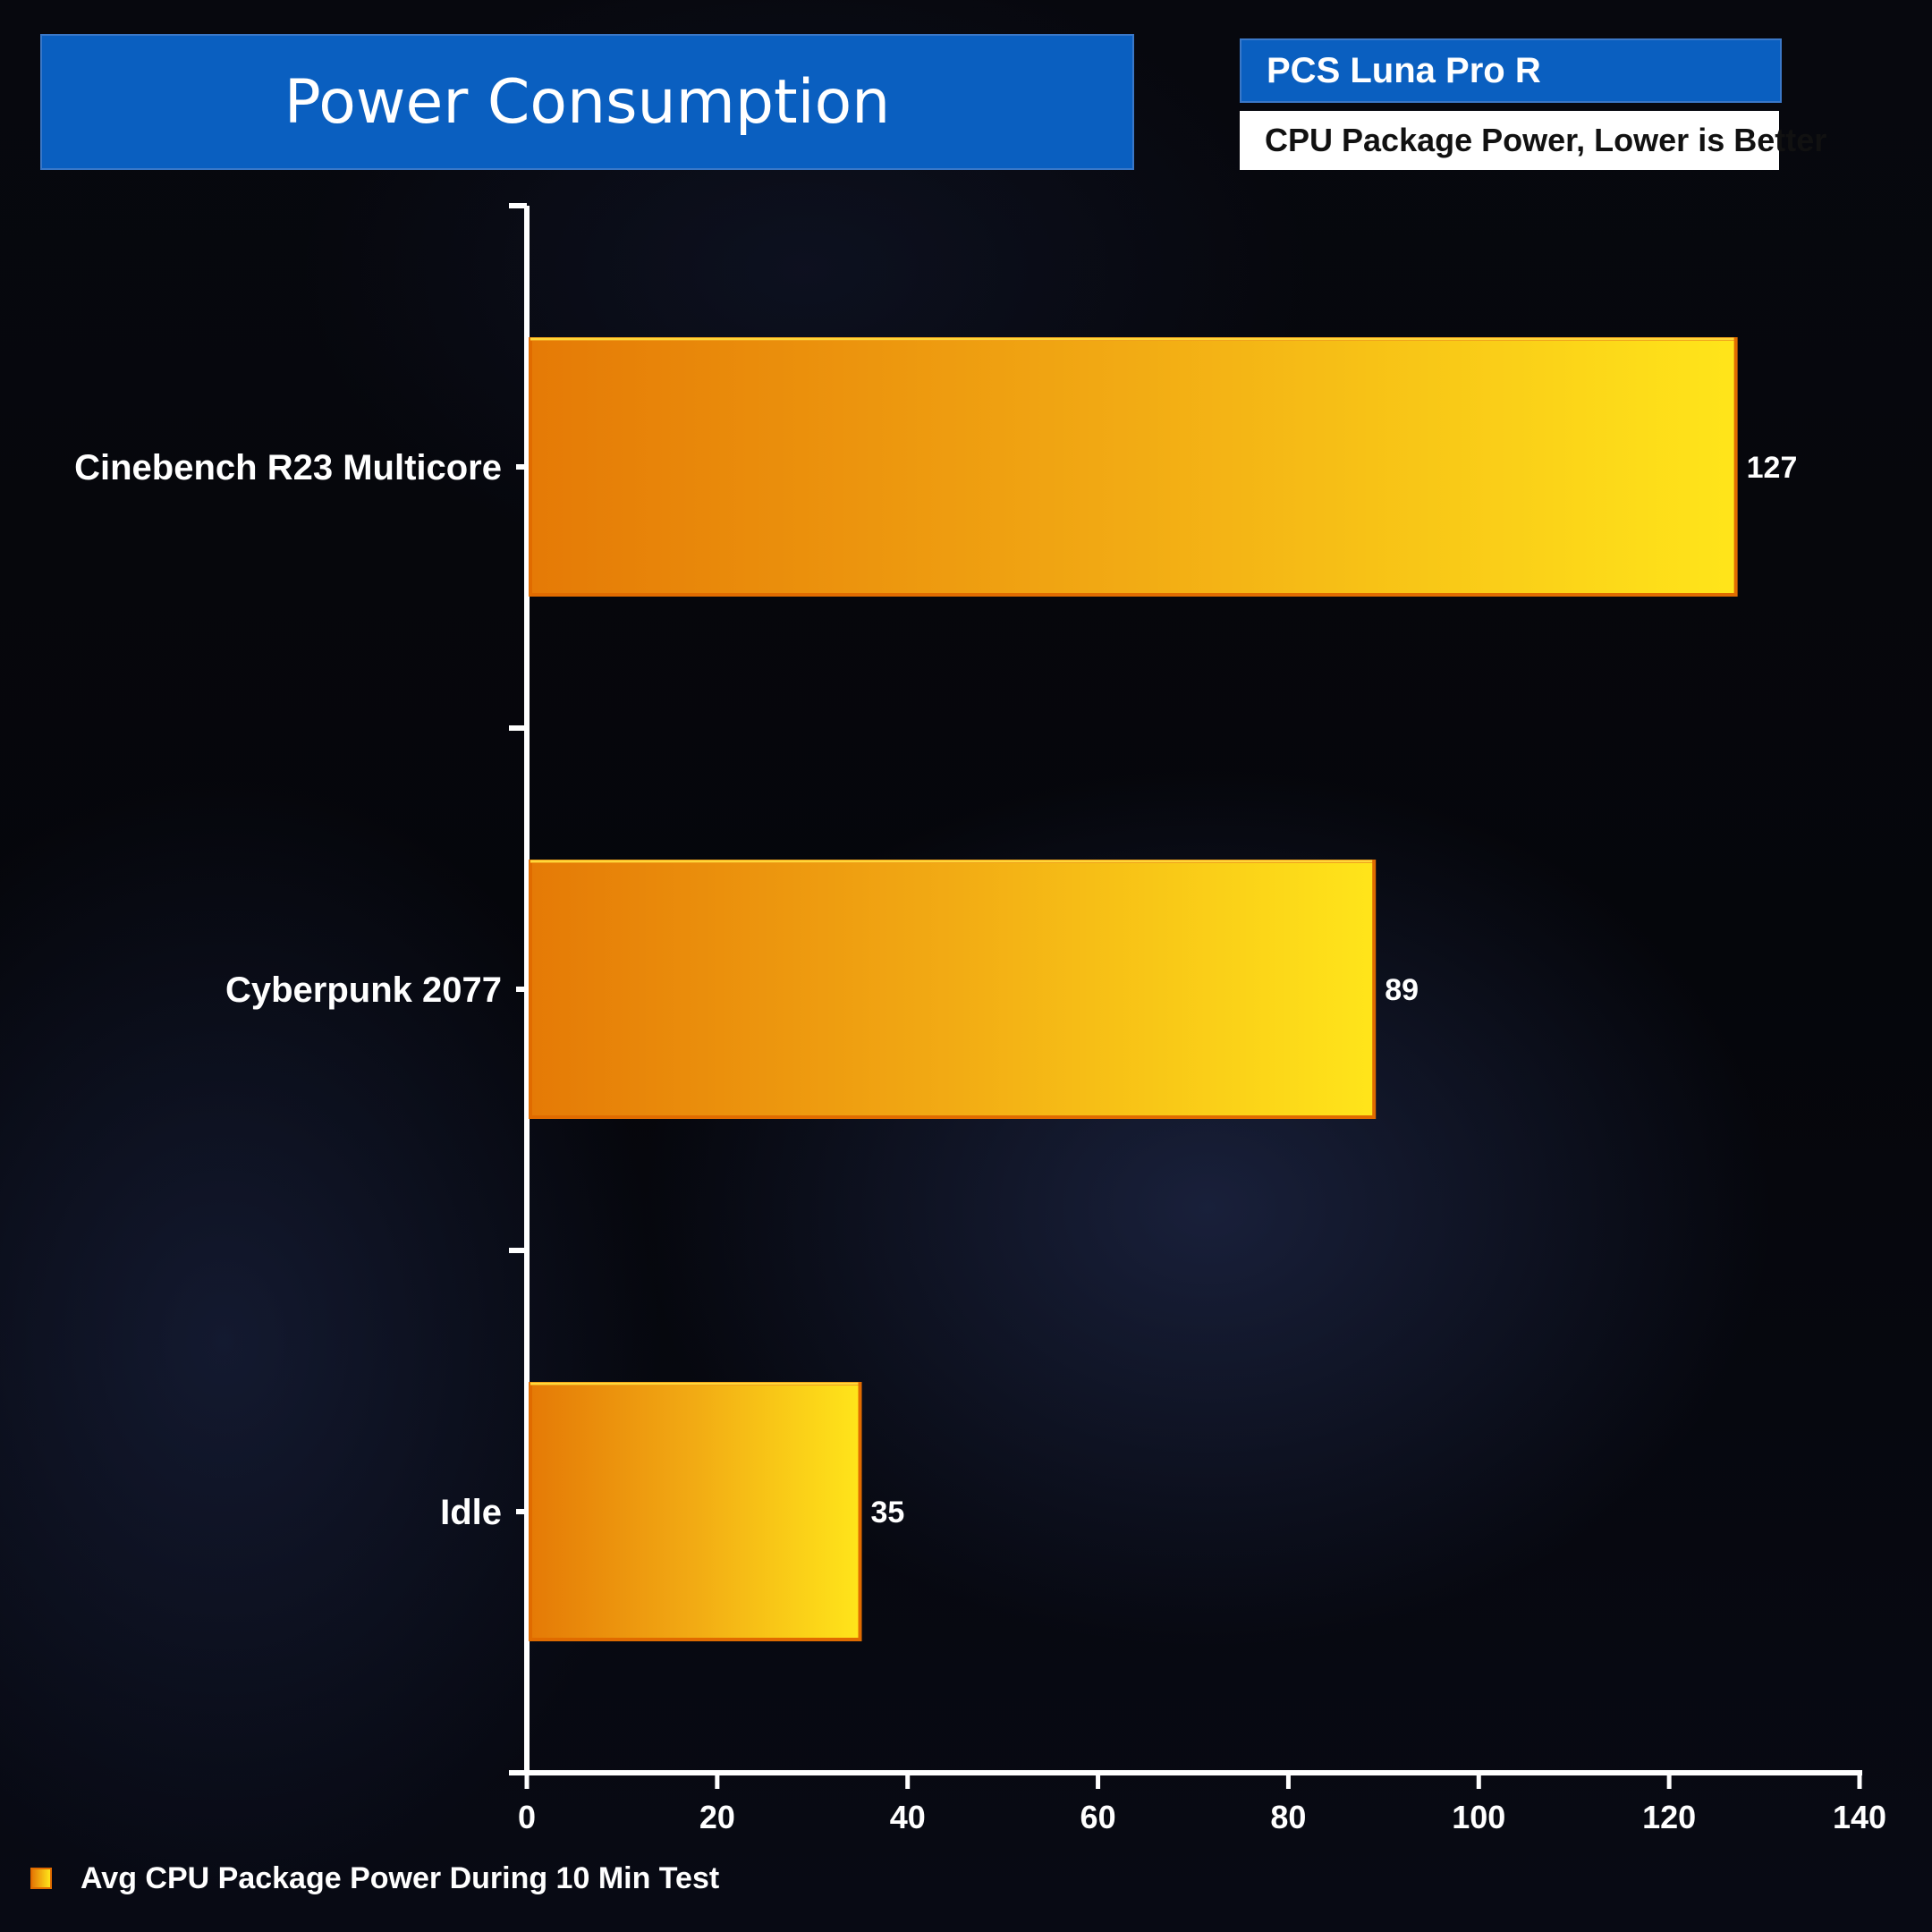 The height and width of the screenshot is (1932, 1932). What do you see at coordinates (527, 1817) in the screenshot?
I see `x-tick-label: 0` at bounding box center [527, 1817].